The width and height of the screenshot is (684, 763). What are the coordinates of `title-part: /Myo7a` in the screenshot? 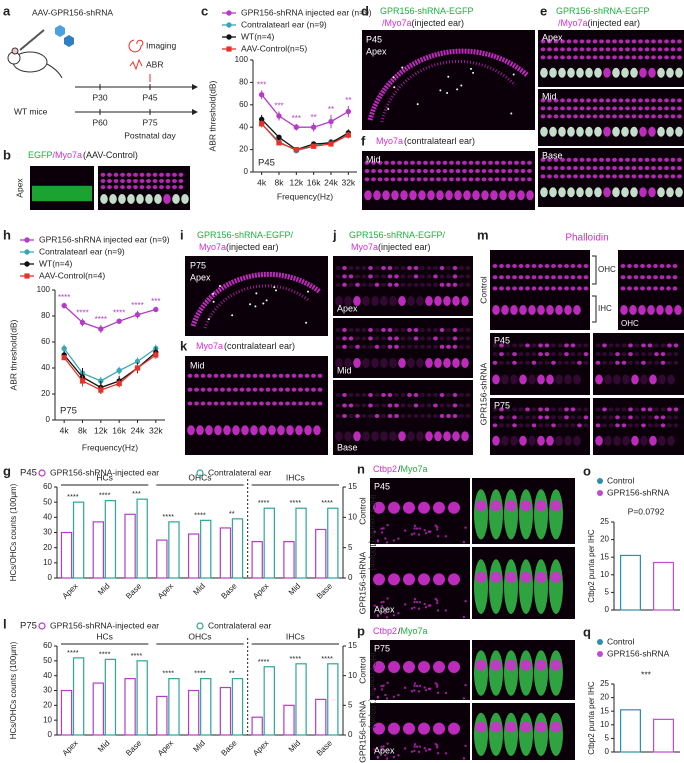 It's located at (68, 155).